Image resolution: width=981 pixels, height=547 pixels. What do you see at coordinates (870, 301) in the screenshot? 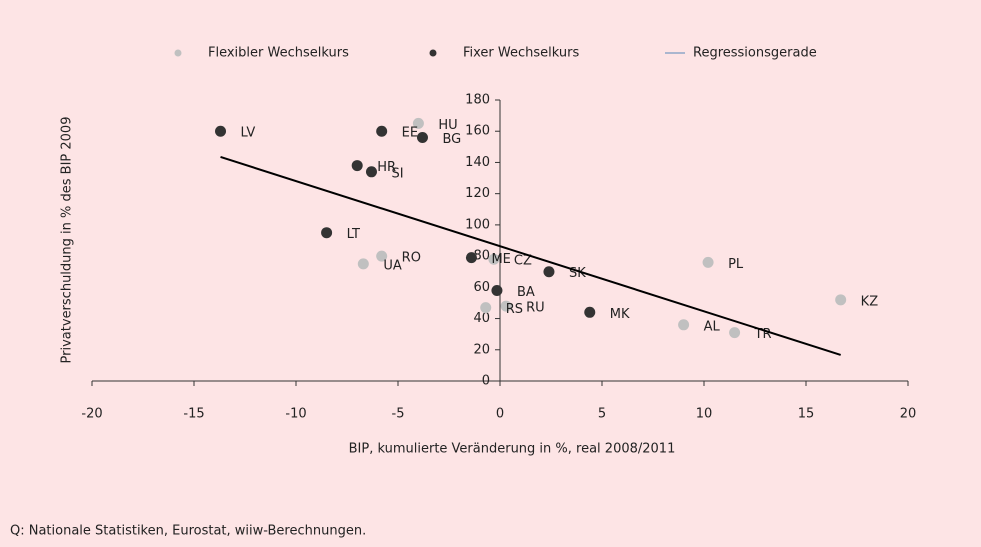
I see `point-label: KZ` at bounding box center [870, 301].